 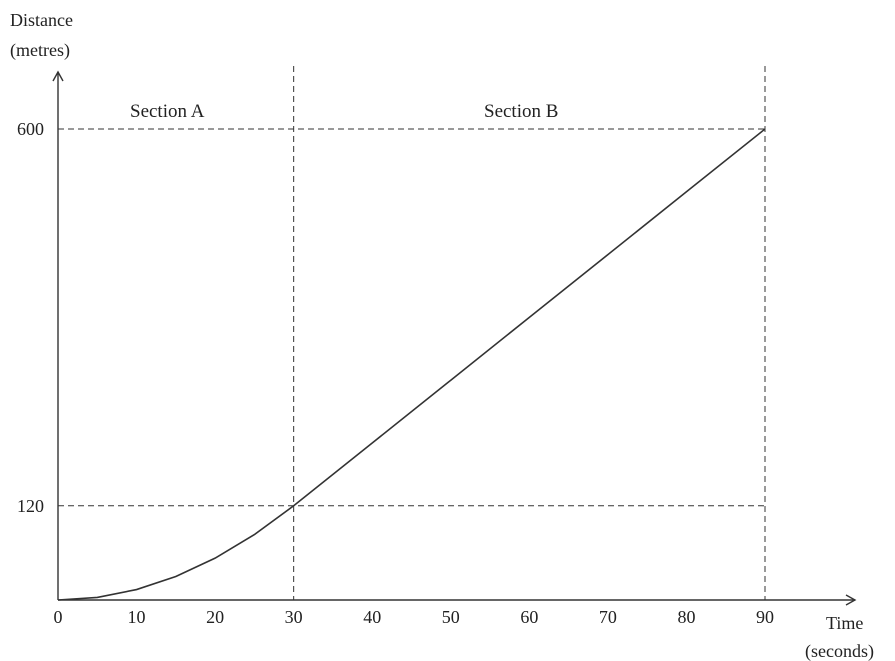 What do you see at coordinates (844, 623) in the screenshot?
I see `x-axis-title-line-1: Time` at bounding box center [844, 623].